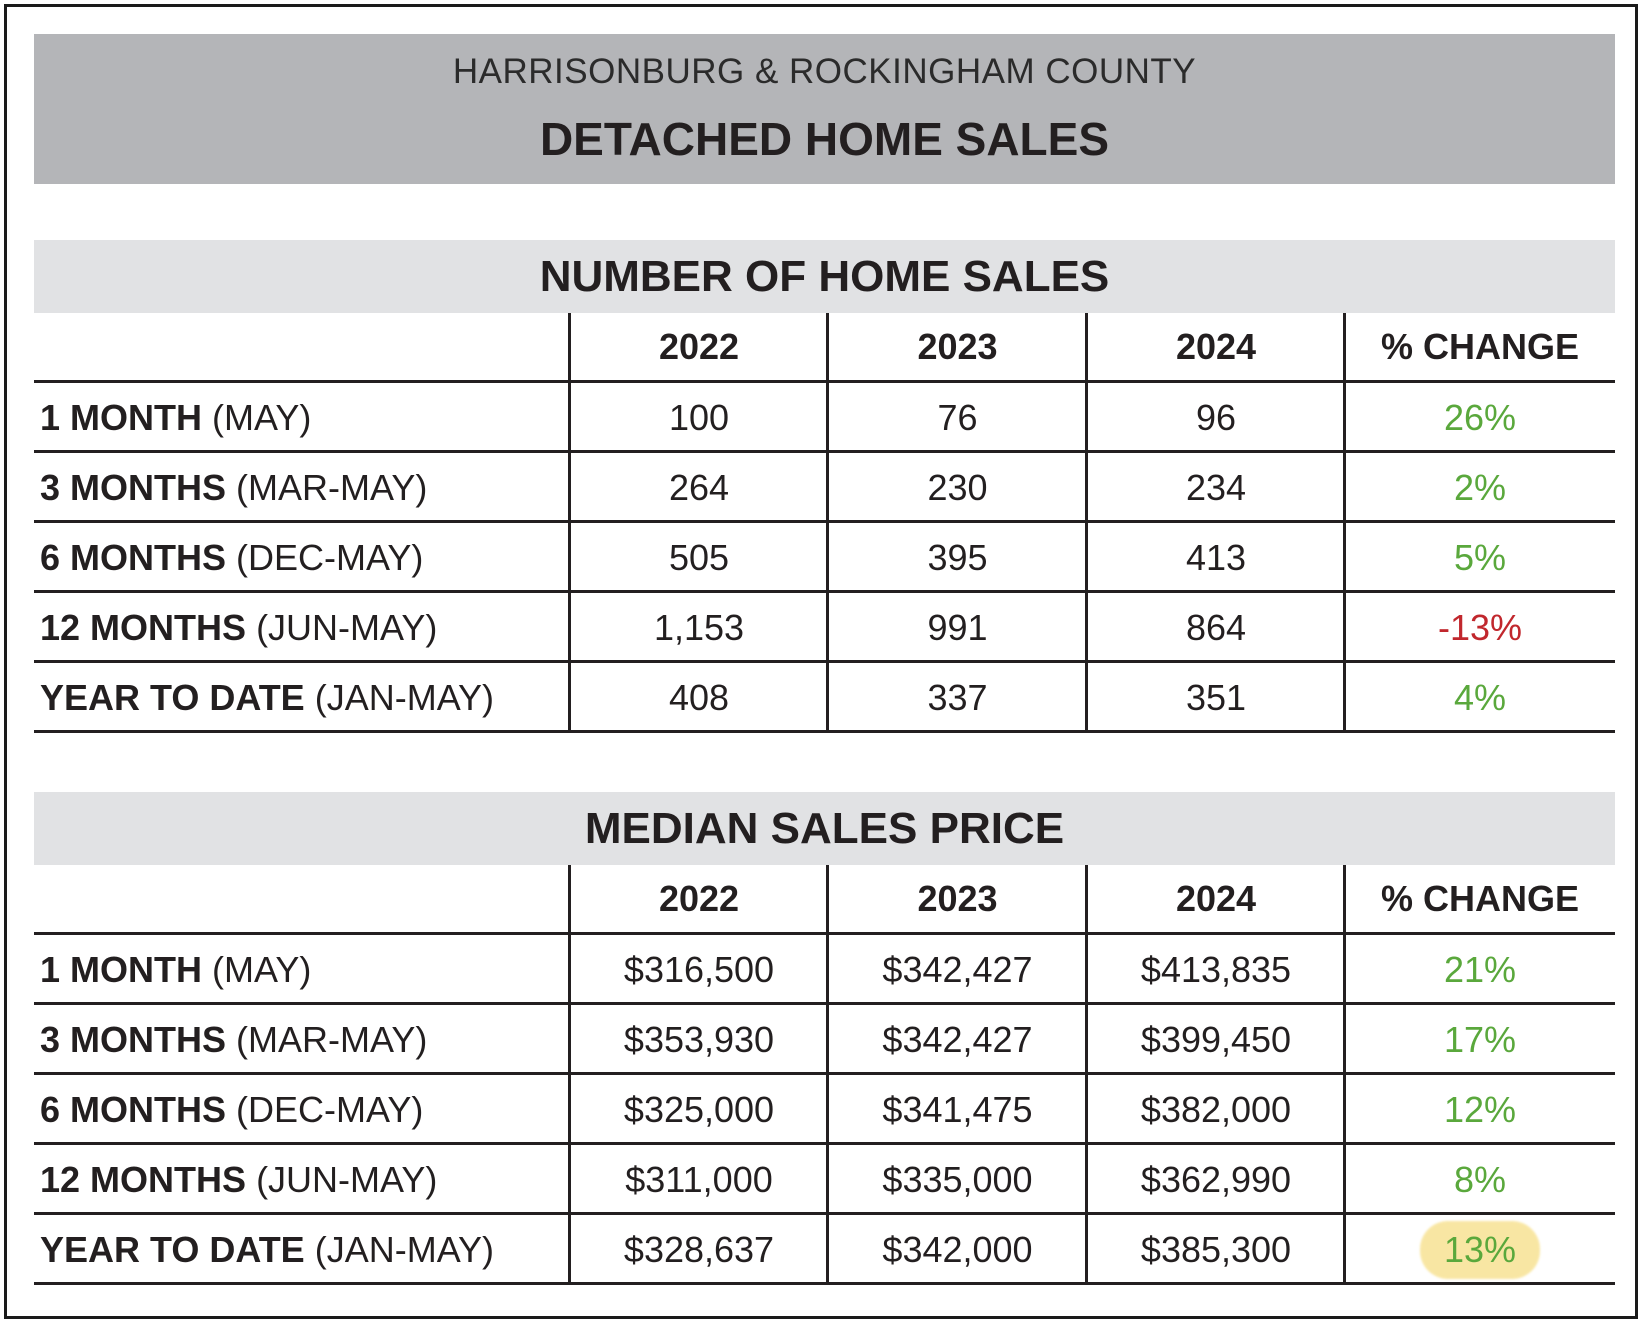 Image resolution: width=1650 pixels, height=1327 pixels. Describe the element at coordinates (699, 1179) in the screenshot. I see `table-cell: $311,000` at that location.